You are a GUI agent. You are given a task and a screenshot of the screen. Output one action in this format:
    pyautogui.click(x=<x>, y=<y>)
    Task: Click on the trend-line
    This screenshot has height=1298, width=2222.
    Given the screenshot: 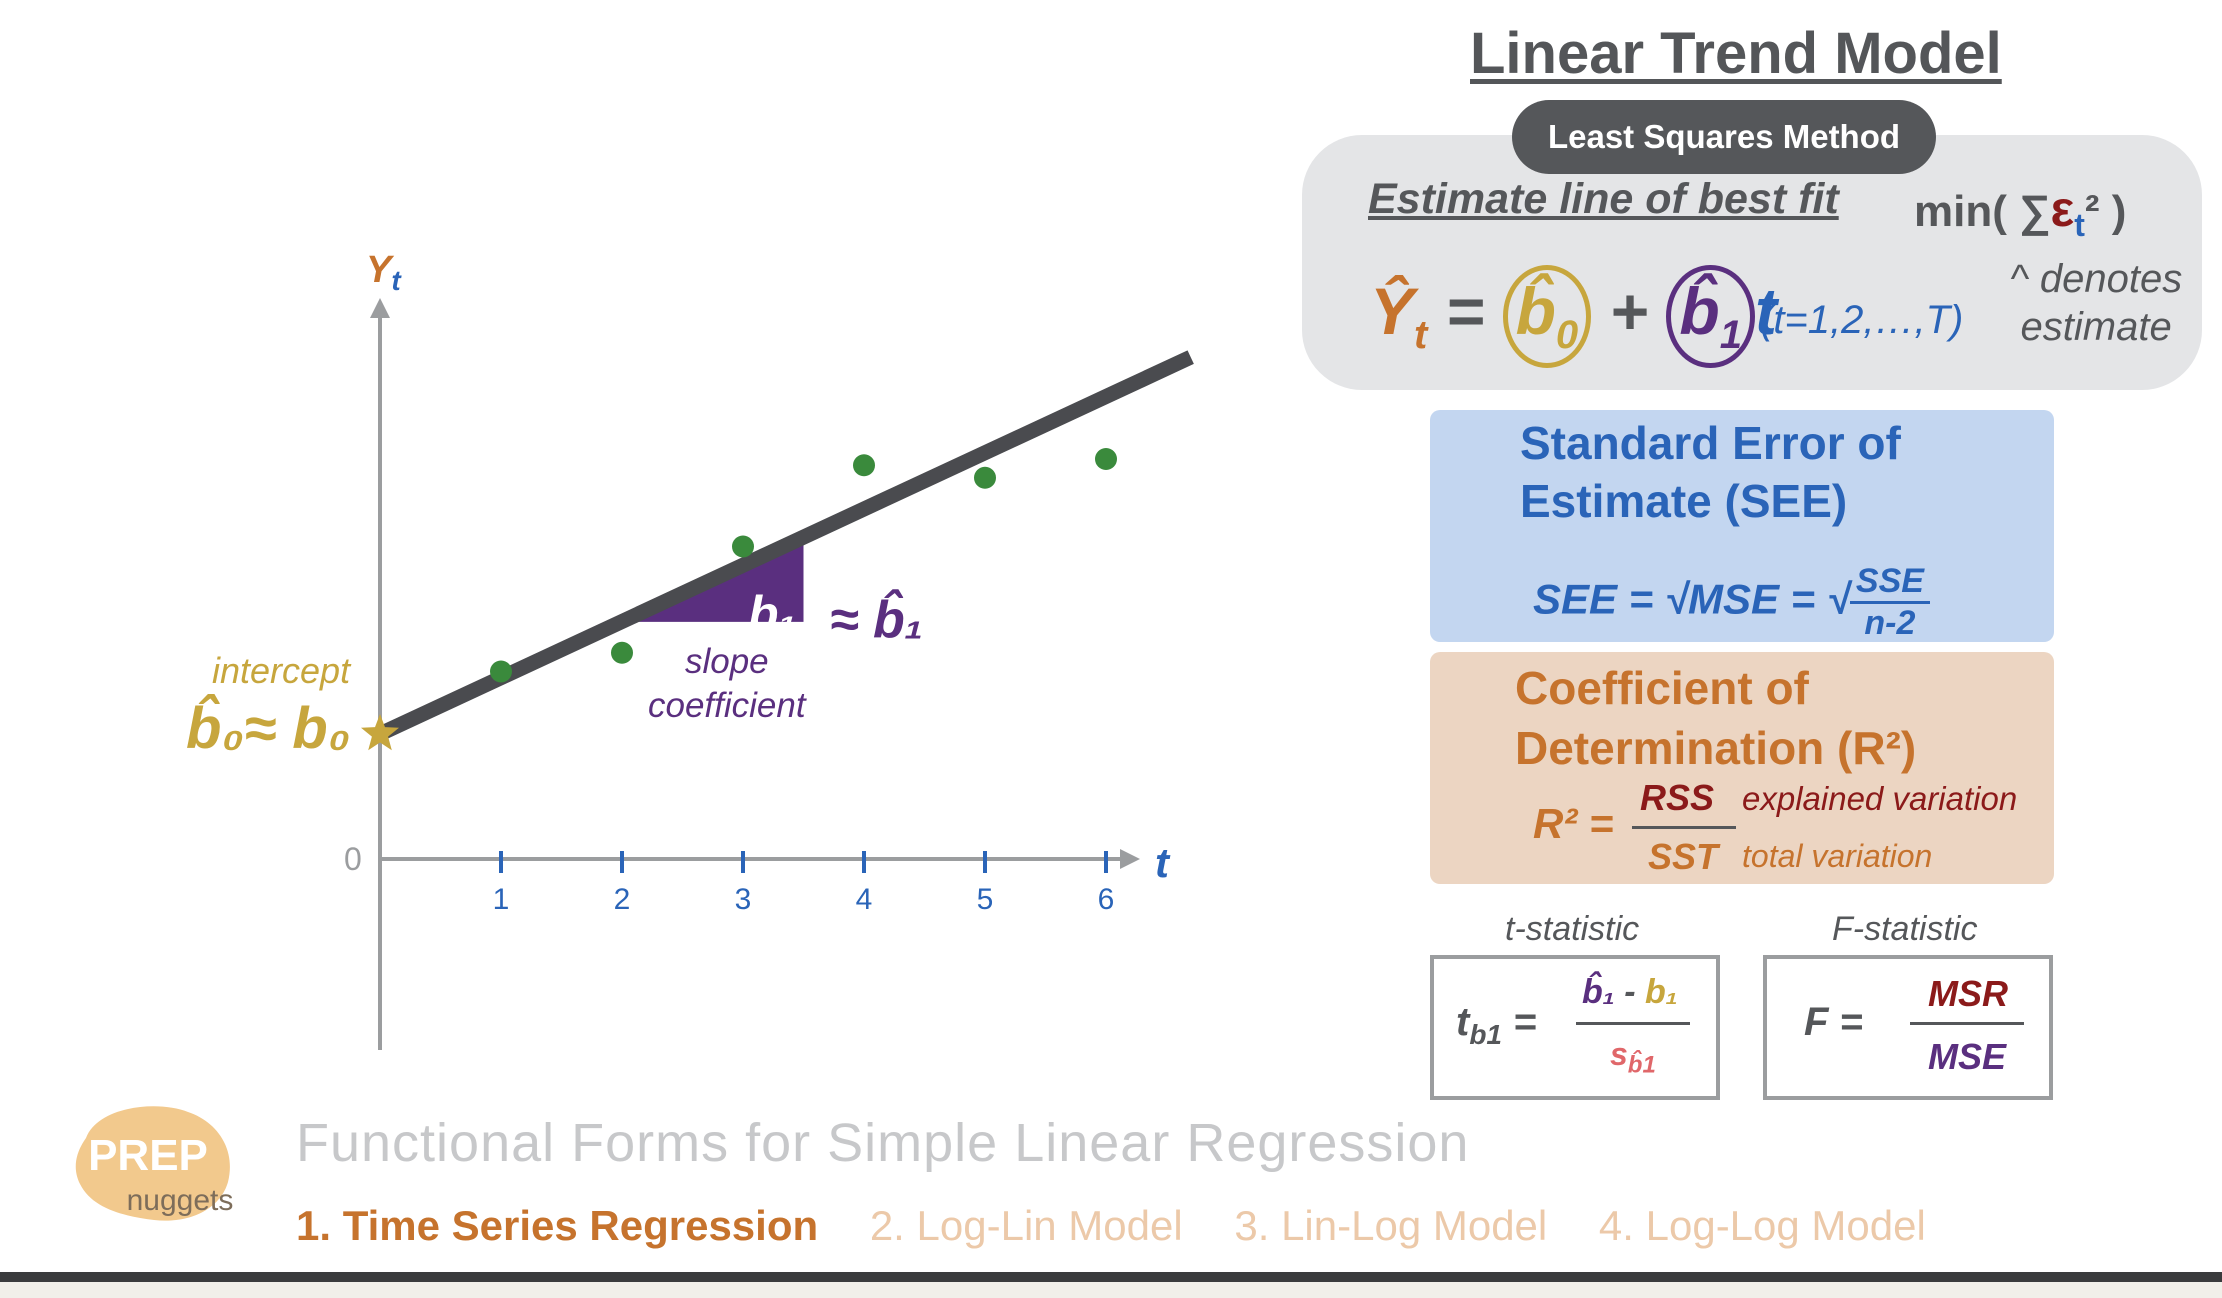 What is the action you would take?
    pyautogui.click(x=785, y=545)
    